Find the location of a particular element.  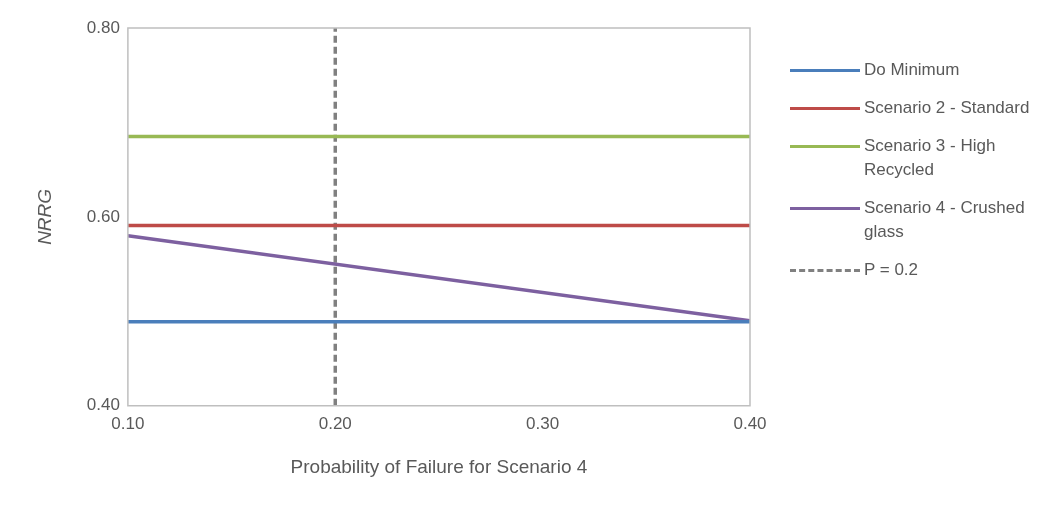

x-tick-label: 0.10 is located at coordinates (128, 423).